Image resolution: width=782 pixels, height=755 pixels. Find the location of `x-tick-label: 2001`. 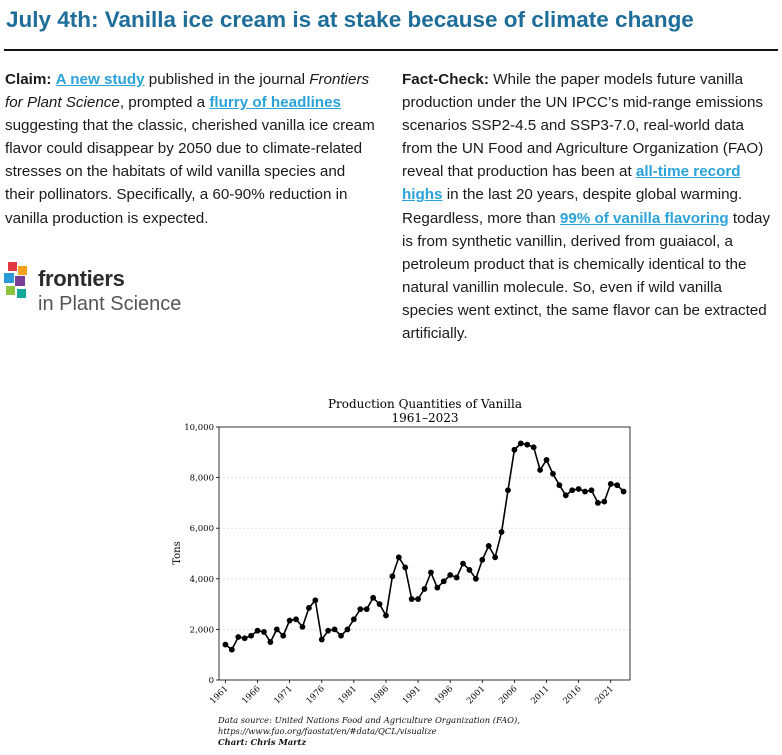

x-tick-label: 2001 is located at coordinates (476, 695).